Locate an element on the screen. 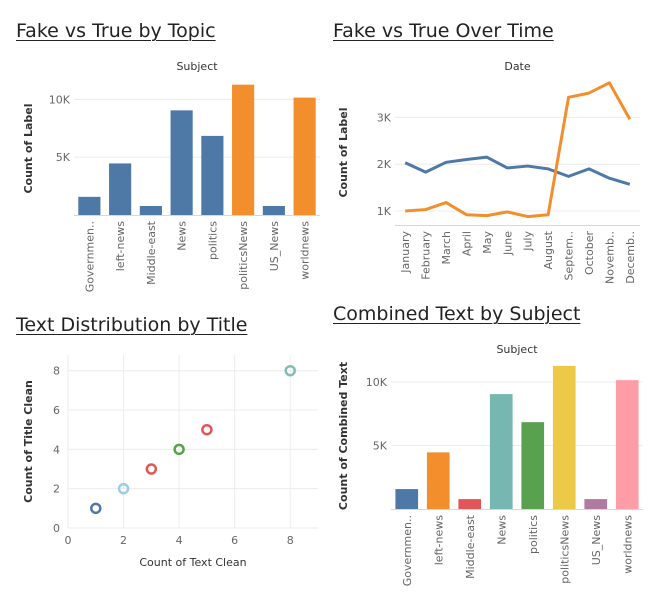  y-tick-label: 6 is located at coordinates (56, 410).